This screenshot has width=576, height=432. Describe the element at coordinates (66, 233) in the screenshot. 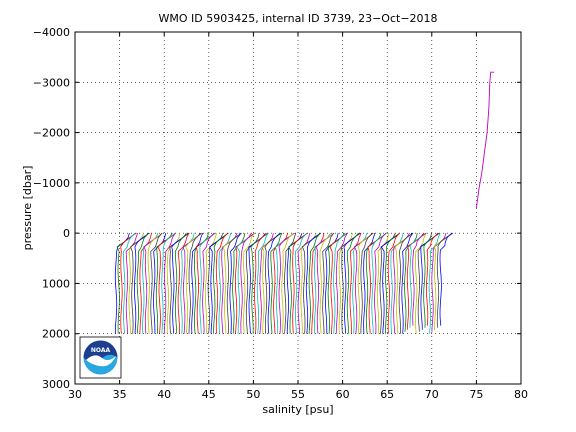

I see `y-tick-label: 0` at that location.